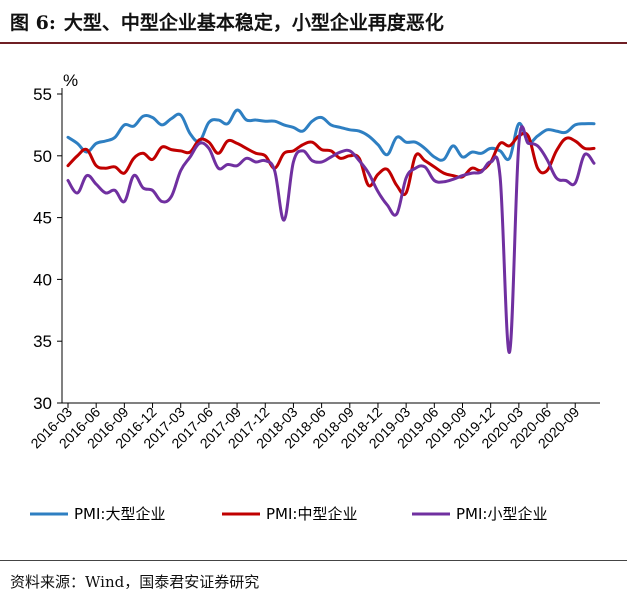  I want to click on legend-label-medium: PMI:中型企业, so click(311, 514).